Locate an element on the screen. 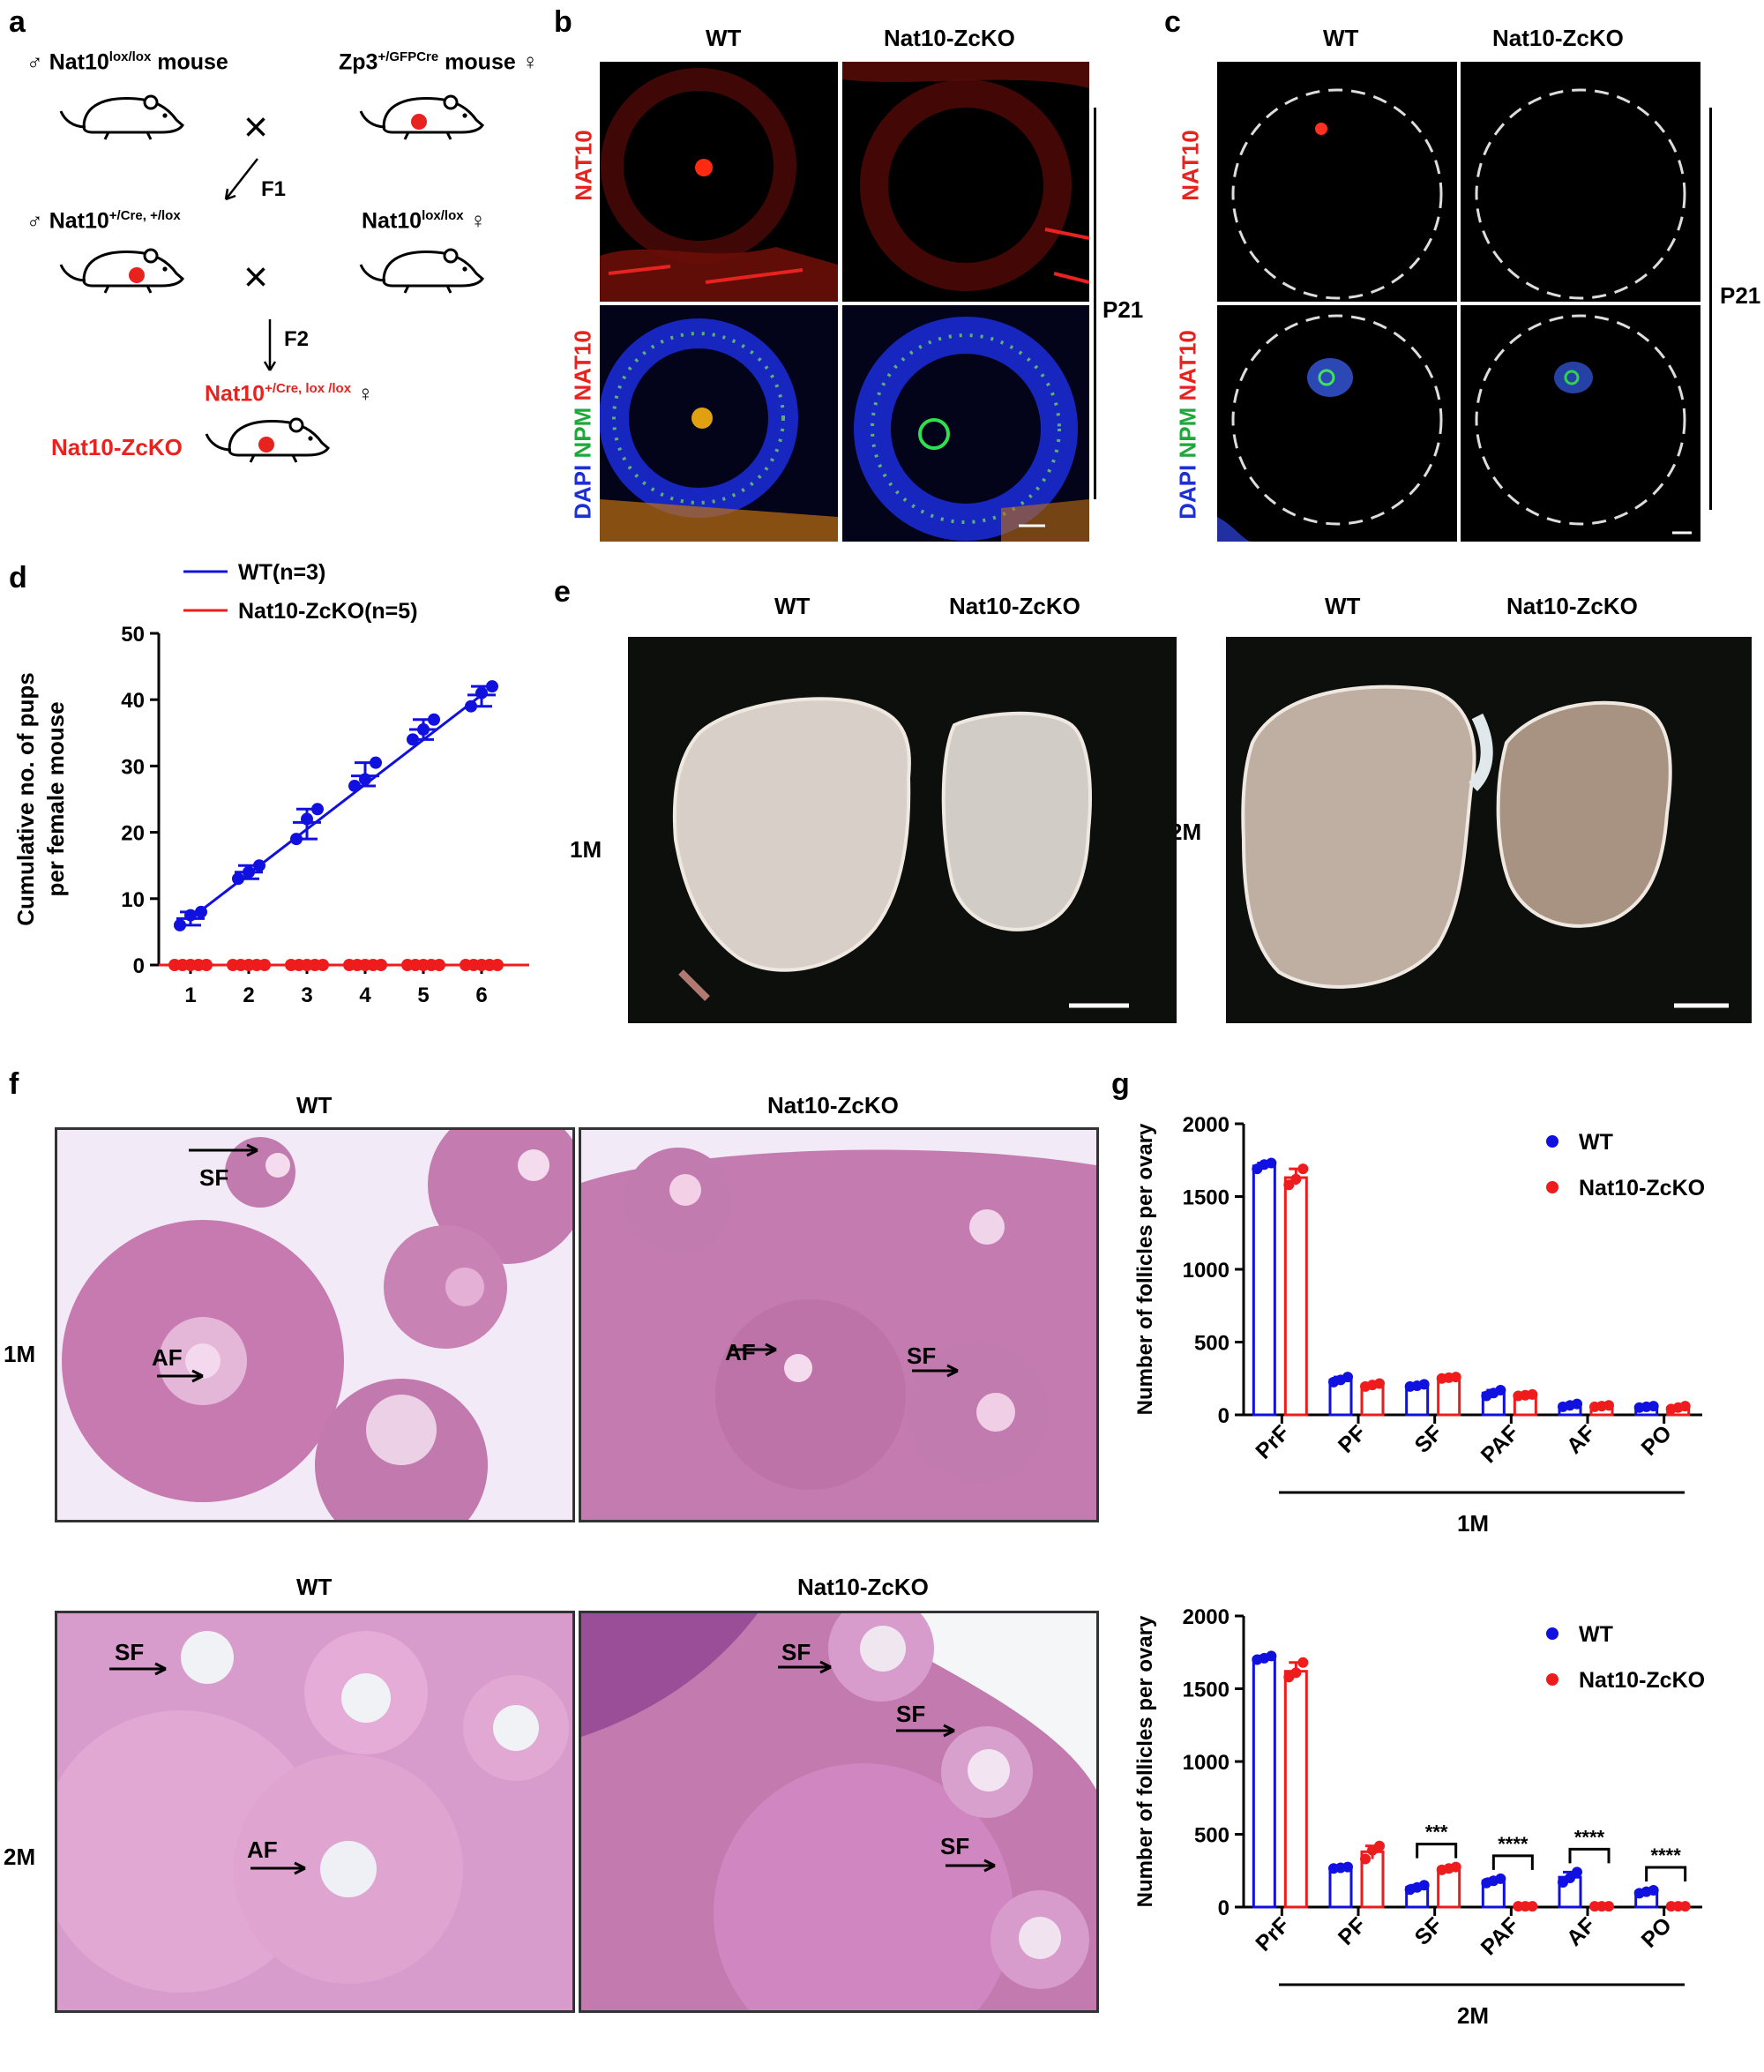 Image resolution: width=1764 pixels, height=2072 pixels. group-label: 1M is located at coordinates (1473, 1523).